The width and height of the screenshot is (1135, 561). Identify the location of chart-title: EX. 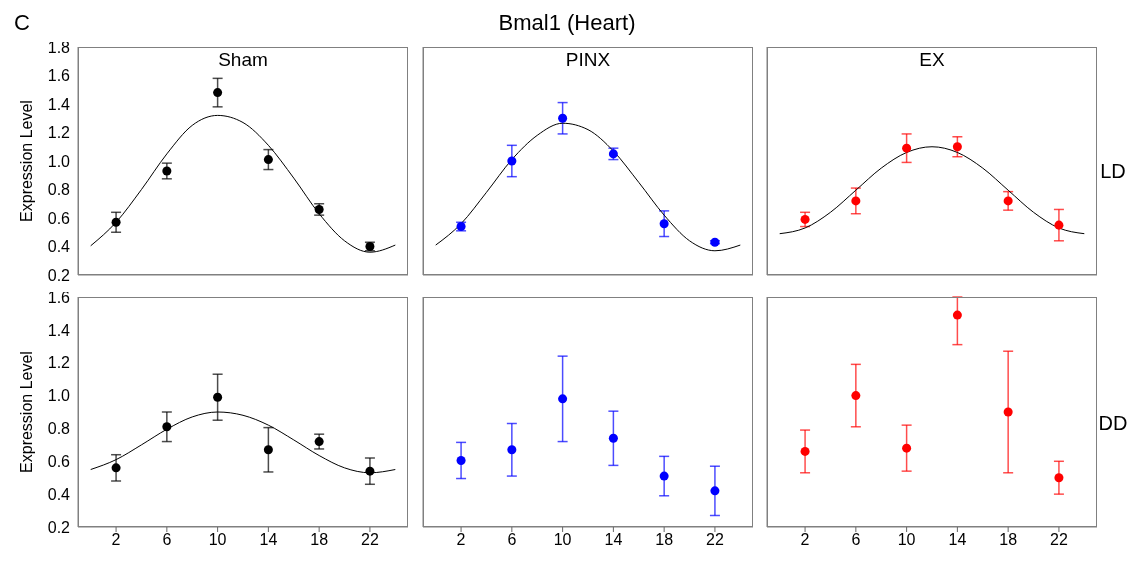
(932, 60).